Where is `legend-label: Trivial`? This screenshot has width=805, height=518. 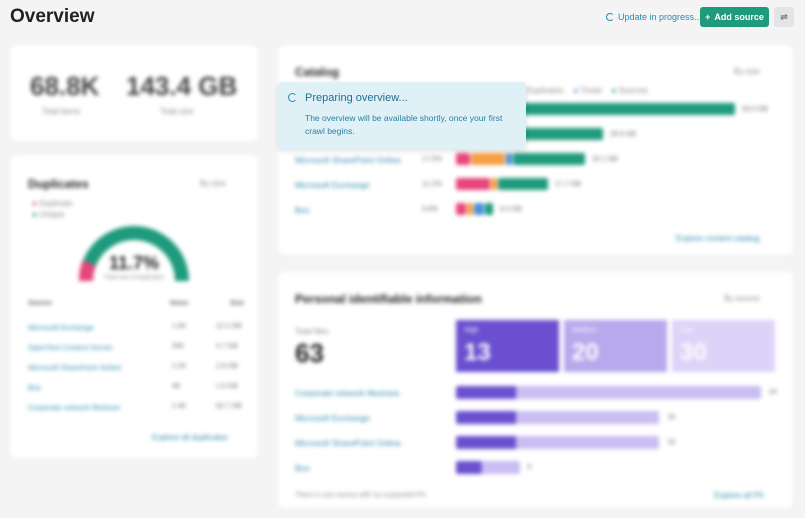 legend-label: Trivial is located at coordinates (591, 90).